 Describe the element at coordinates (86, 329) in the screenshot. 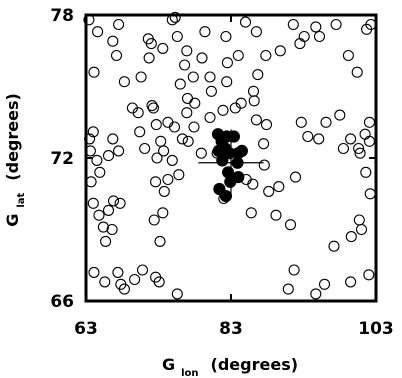

I see `x-tick-label: 63` at that location.